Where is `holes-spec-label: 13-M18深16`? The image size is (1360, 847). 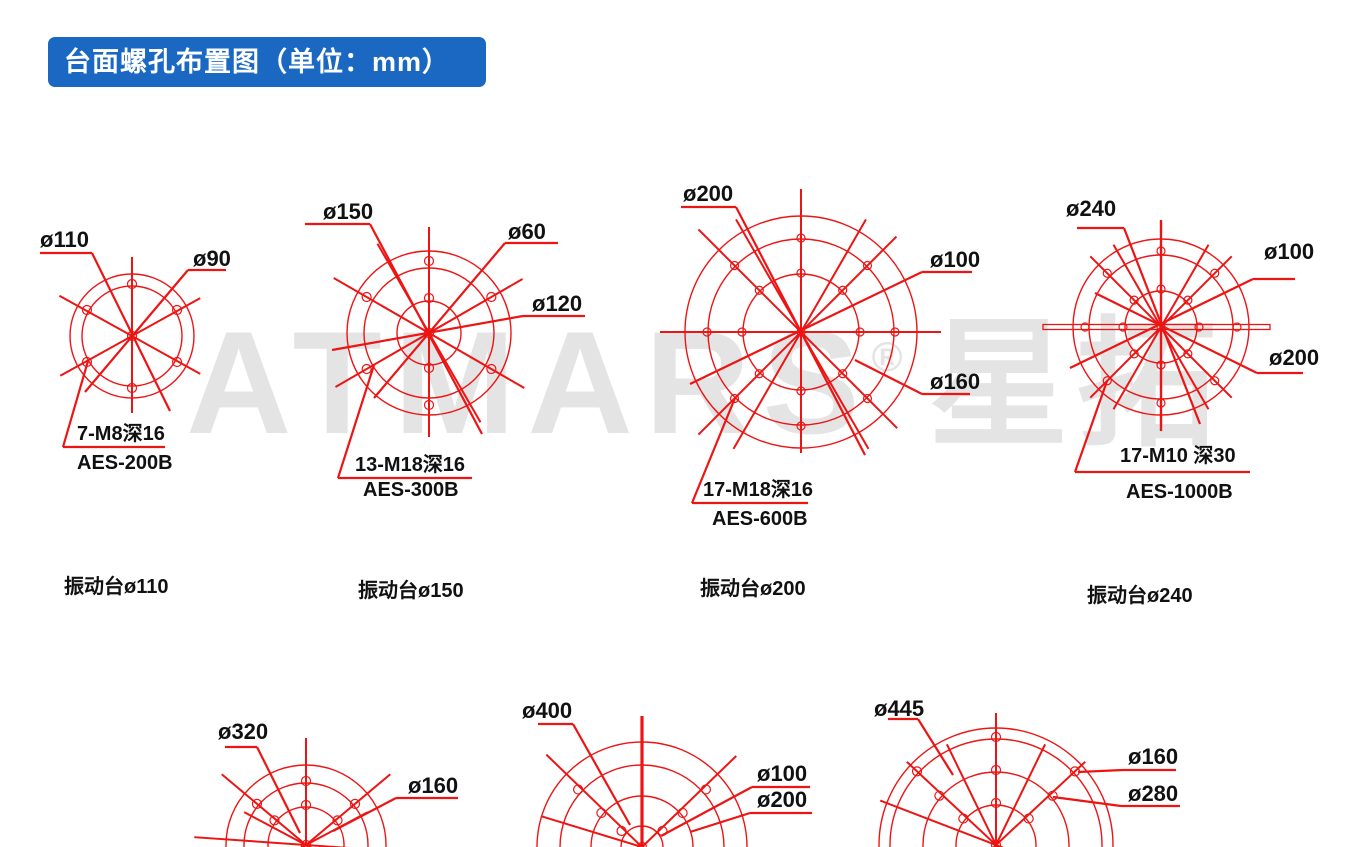 holes-spec-label: 13-M18深16 is located at coordinates (410, 464).